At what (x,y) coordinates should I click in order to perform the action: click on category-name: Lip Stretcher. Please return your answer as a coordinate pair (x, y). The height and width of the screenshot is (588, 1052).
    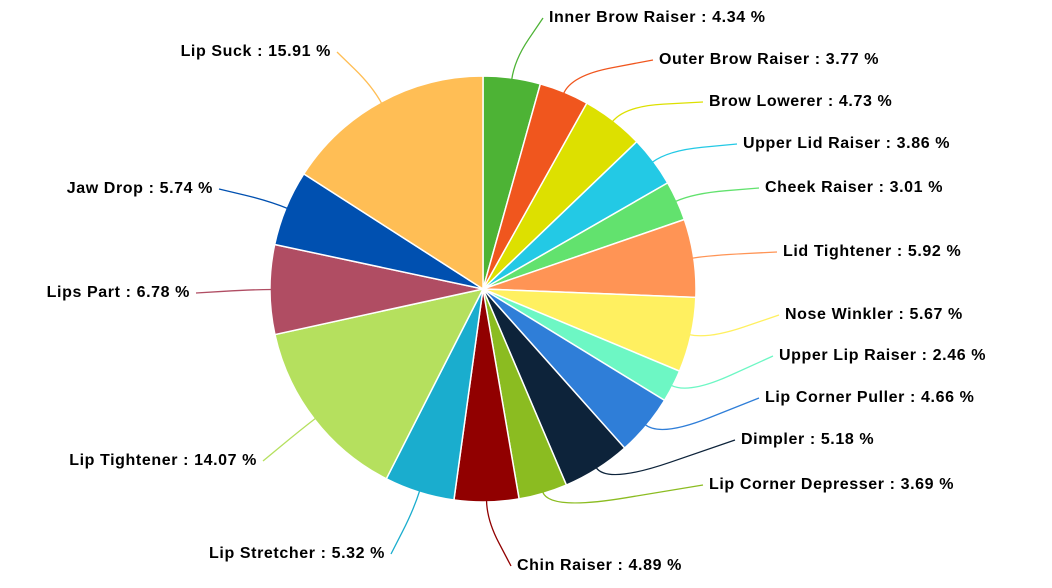
    Looking at the image, I should click on (262, 553).